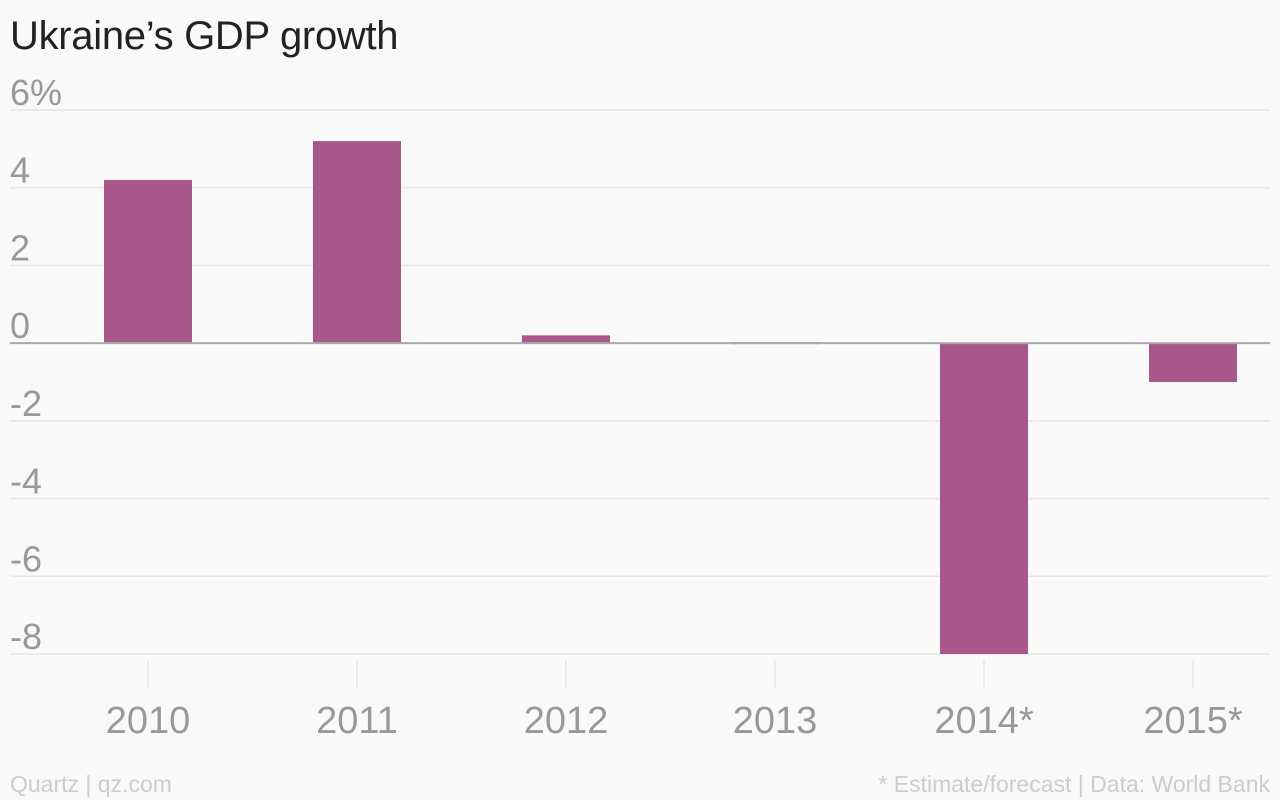 Image resolution: width=1280 pixels, height=800 pixels. What do you see at coordinates (1193, 721) in the screenshot?
I see `x-tick-label: 2015*` at bounding box center [1193, 721].